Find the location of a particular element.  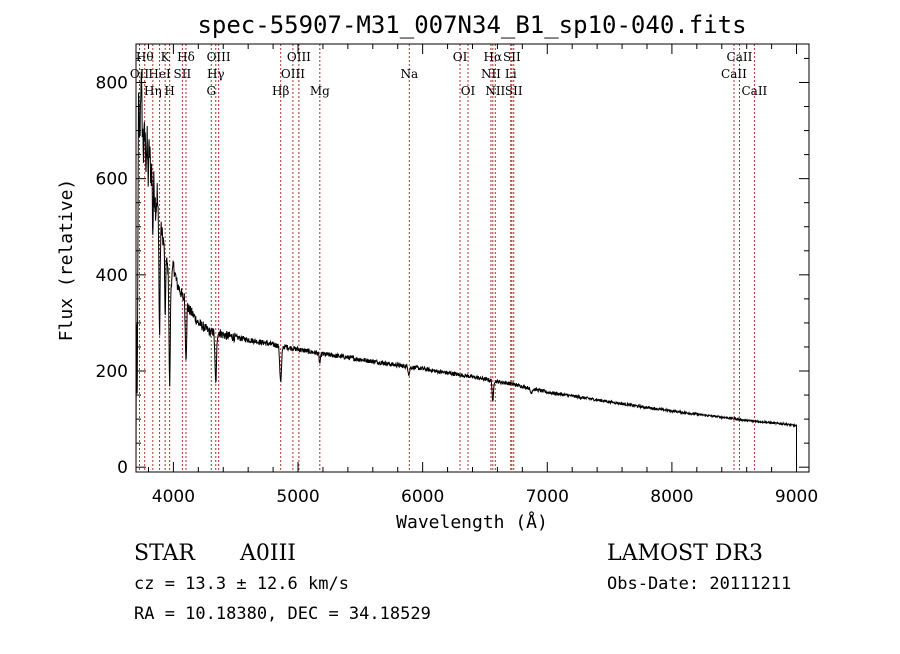

coordinates-text: RA = 10.18380, DEC = 34.18529 is located at coordinates (282, 614).